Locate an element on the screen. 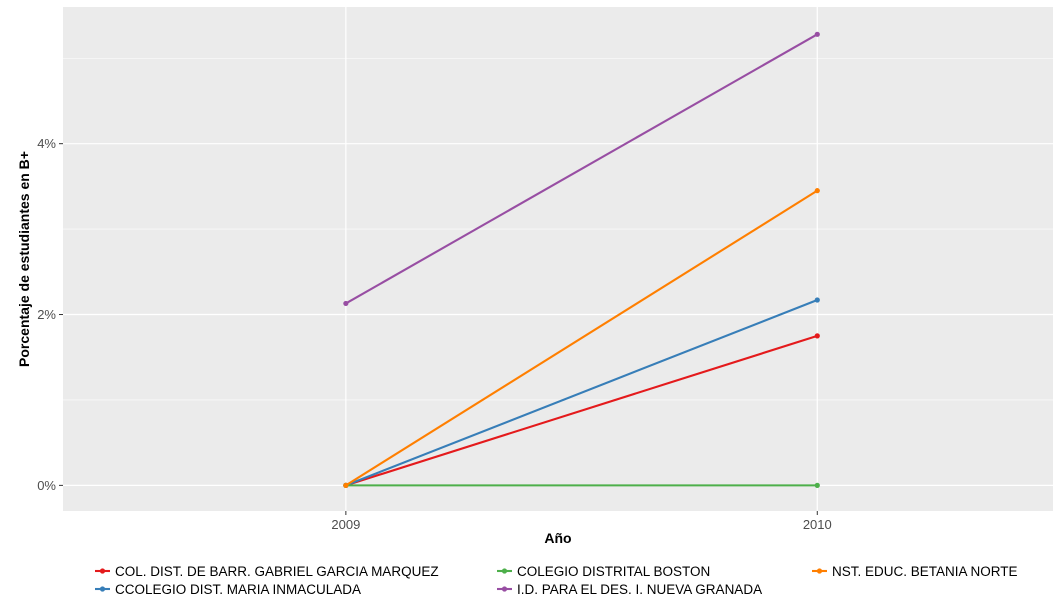  legend-label: COLEGIO DISTRITAL BOSTON is located at coordinates (613, 571).